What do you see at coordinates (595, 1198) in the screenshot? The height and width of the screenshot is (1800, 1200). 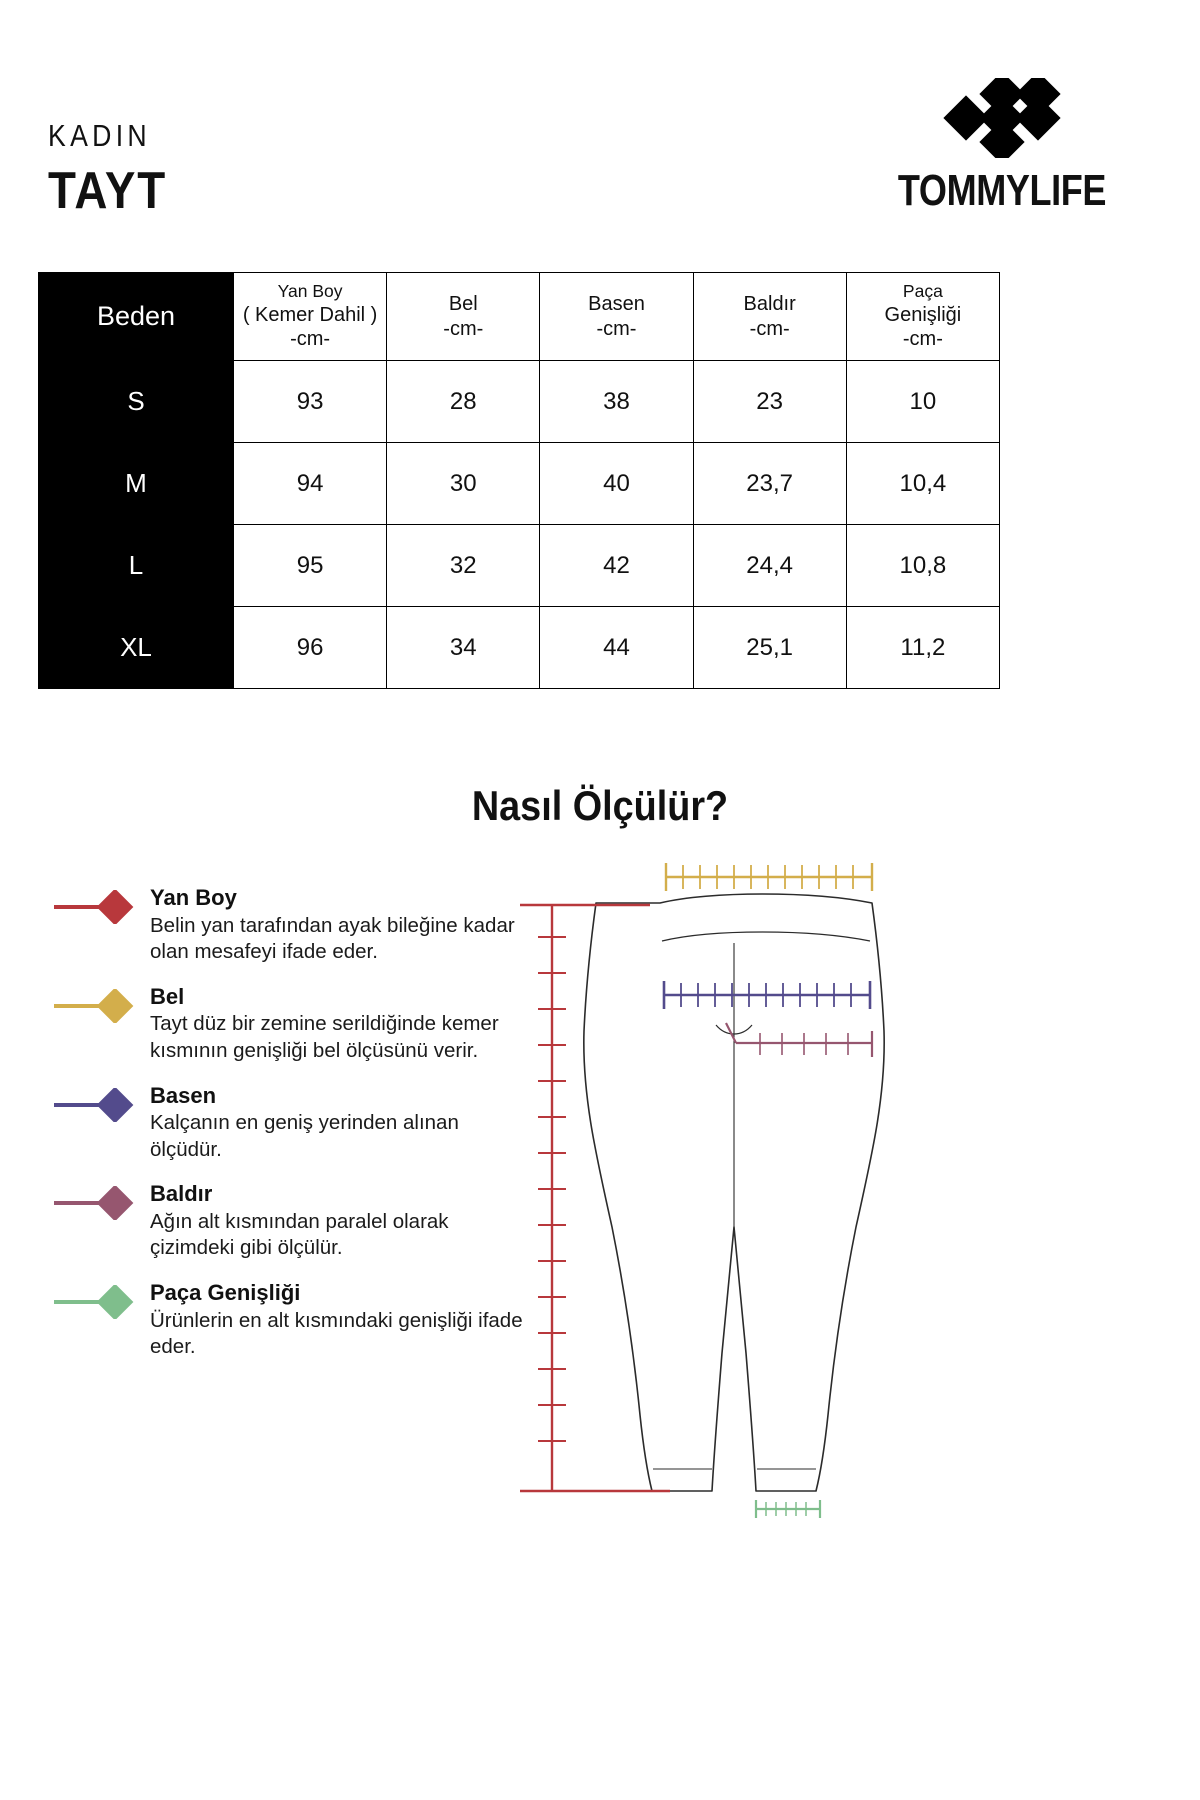 I see `yan-boy-ruler` at bounding box center [595, 1198].